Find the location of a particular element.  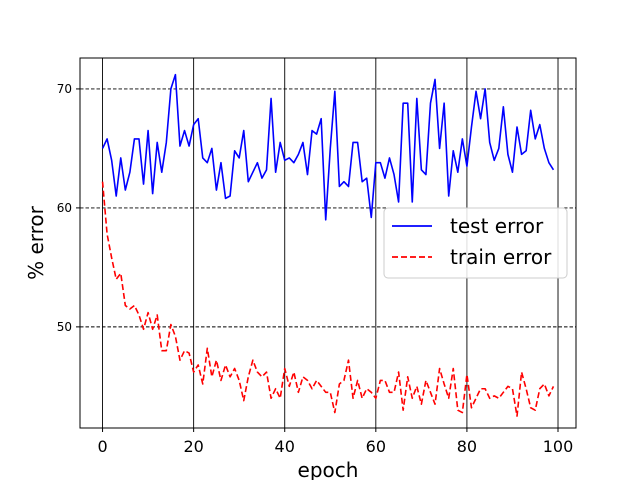

x-tick-label: 0 is located at coordinates (102, 446).